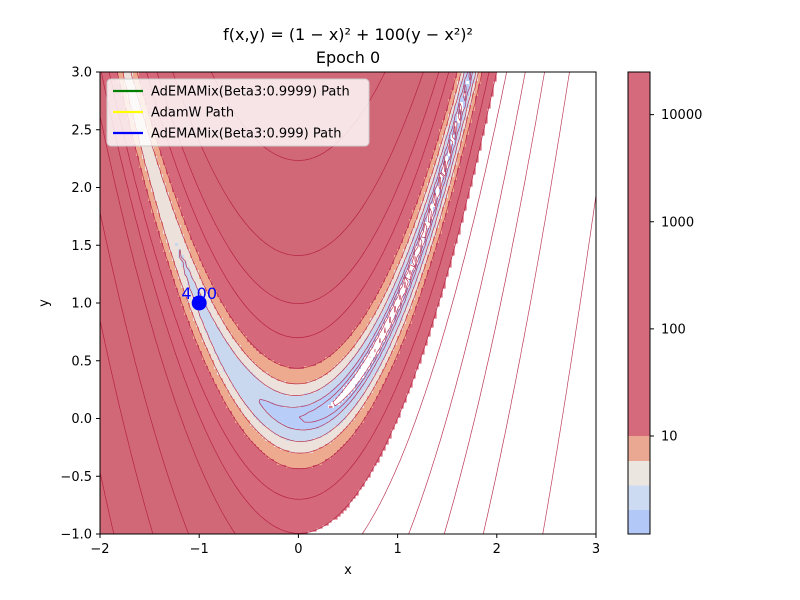  I want to click on x-tick-label: 3, so click(596, 549).